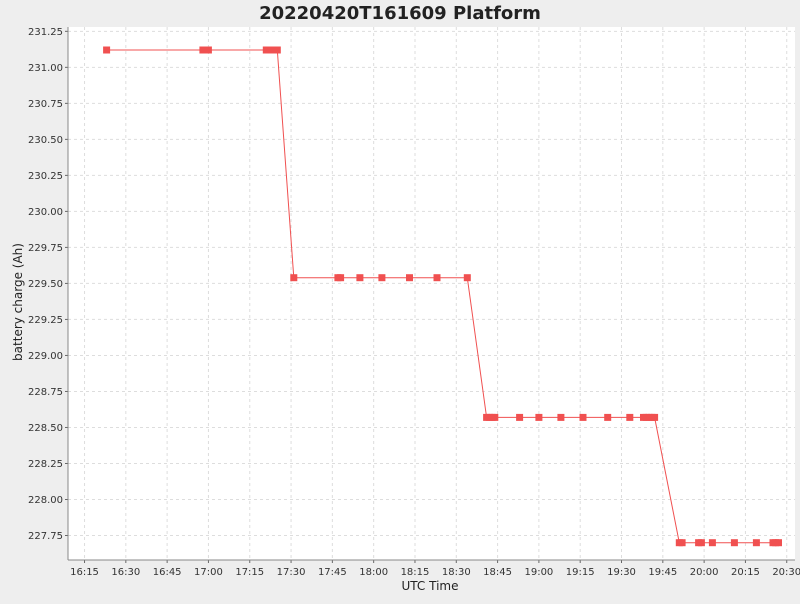  What do you see at coordinates (430, 586) in the screenshot?
I see `x-axis-label: UTC Time` at bounding box center [430, 586].